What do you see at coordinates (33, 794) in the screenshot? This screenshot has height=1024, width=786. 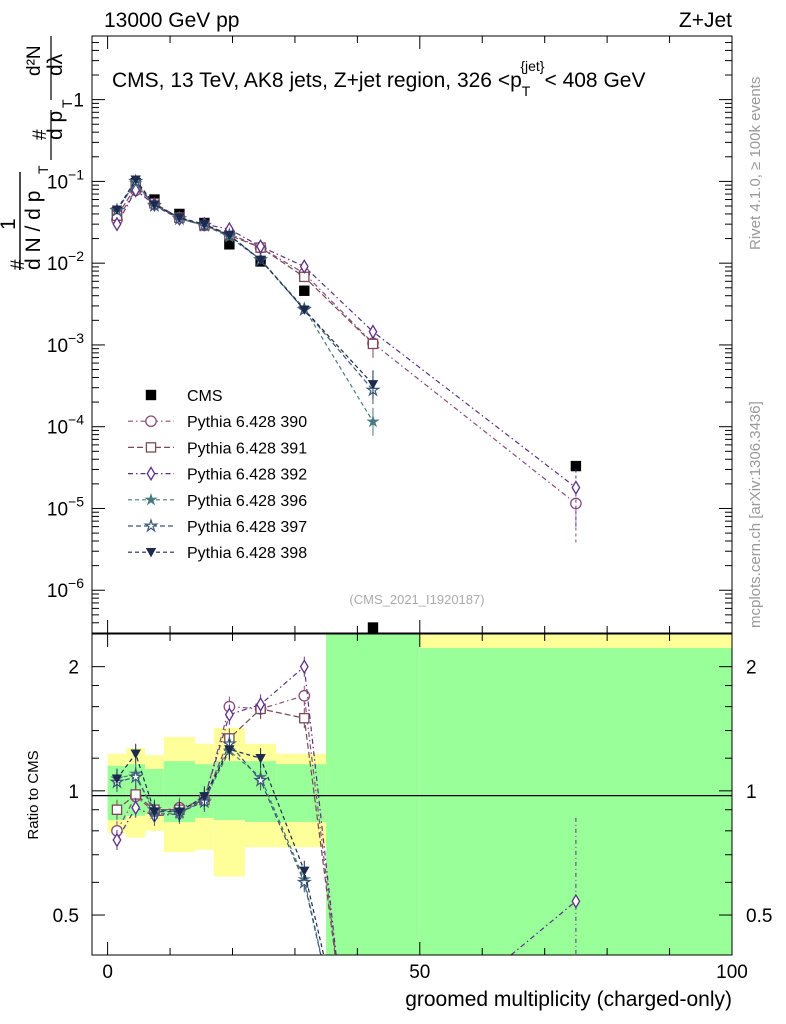 I see `ratio-ylabel: Ratio to CMS` at bounding box center [33, 794].